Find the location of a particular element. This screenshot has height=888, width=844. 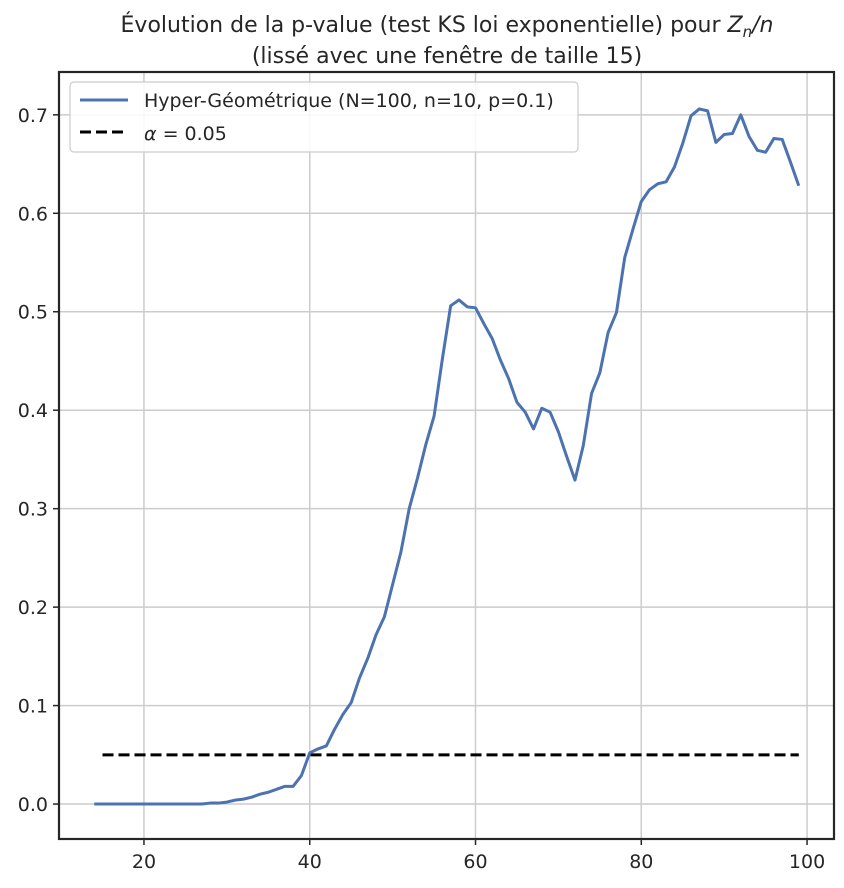

y-tick-label: 0.5 is located at coordinates (33, 313).